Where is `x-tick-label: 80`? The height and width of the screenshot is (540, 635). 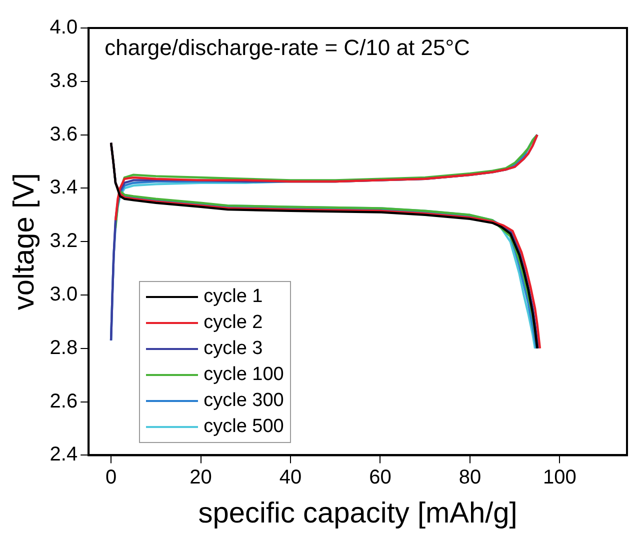
x-tick-label: 80 is located at coordinates (470, 477).